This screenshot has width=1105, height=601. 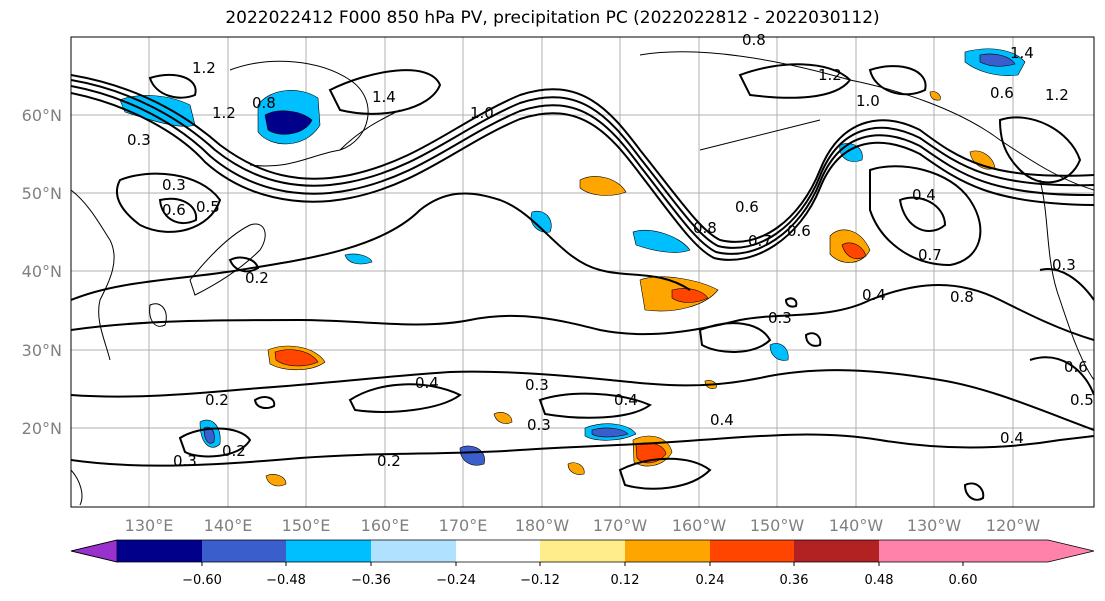 What do you see at coordinates (710, 580) in the screenshot?
I see `colorbar-tick-label: 0.24` at bounding box center [710, 580].